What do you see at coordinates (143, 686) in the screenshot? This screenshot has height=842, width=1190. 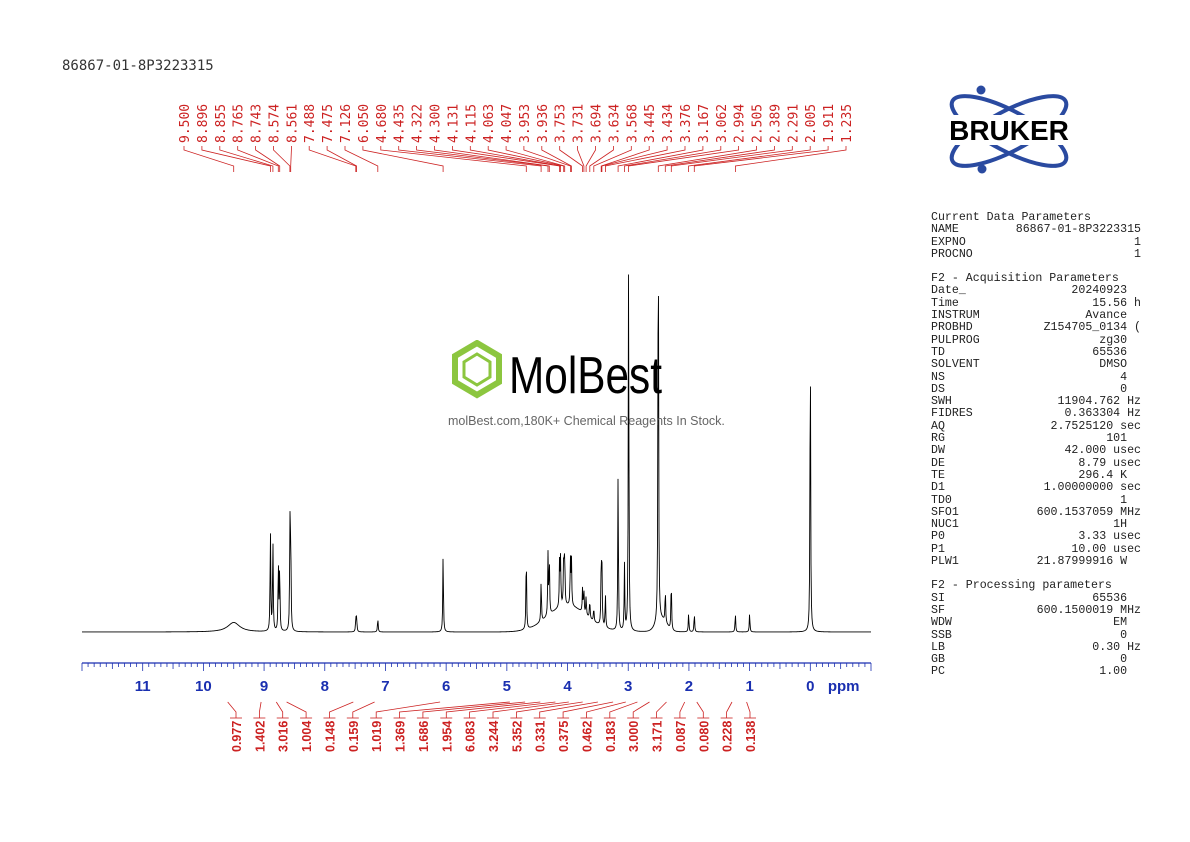 I see `x-tick-label: 11` at bounding box center [143, 686].